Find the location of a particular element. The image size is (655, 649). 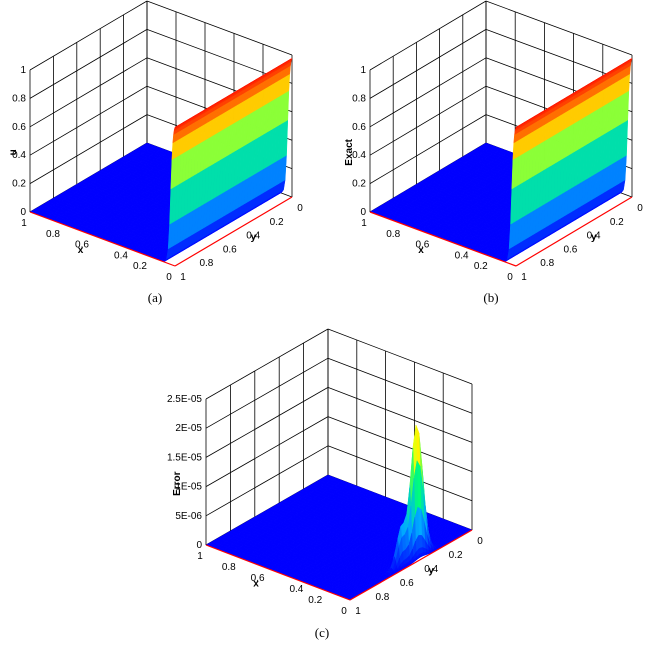

z-axis-label: u is located at coordinates (13, 152).